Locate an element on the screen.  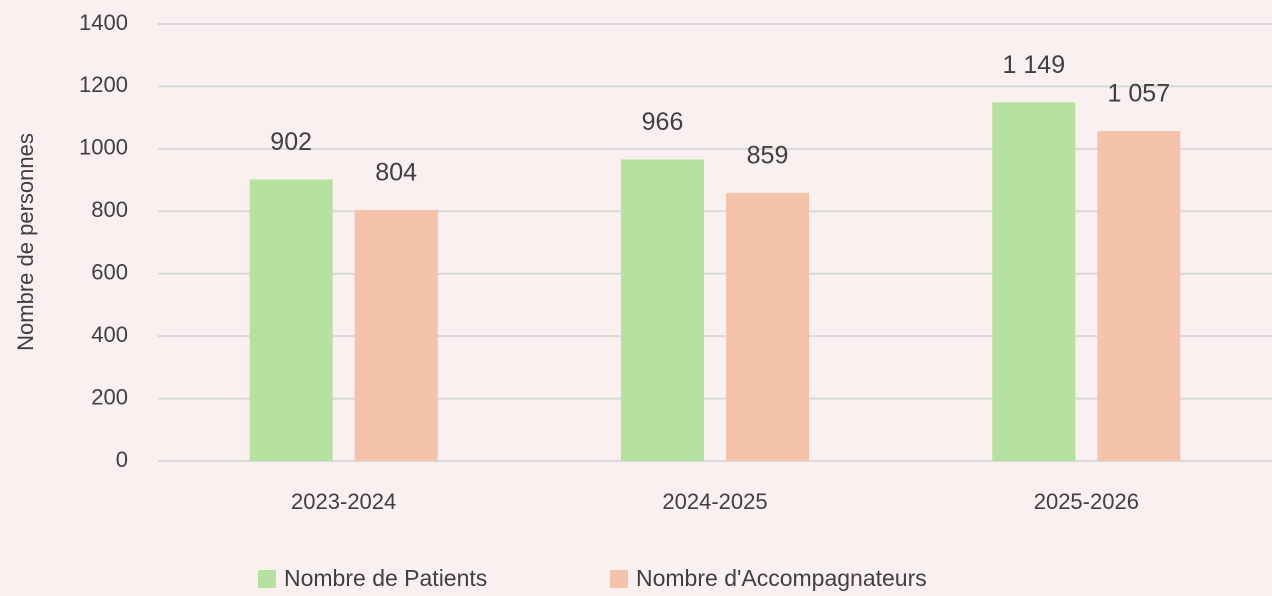
data-label: 1 149 is located at coordinates (1034, 65).